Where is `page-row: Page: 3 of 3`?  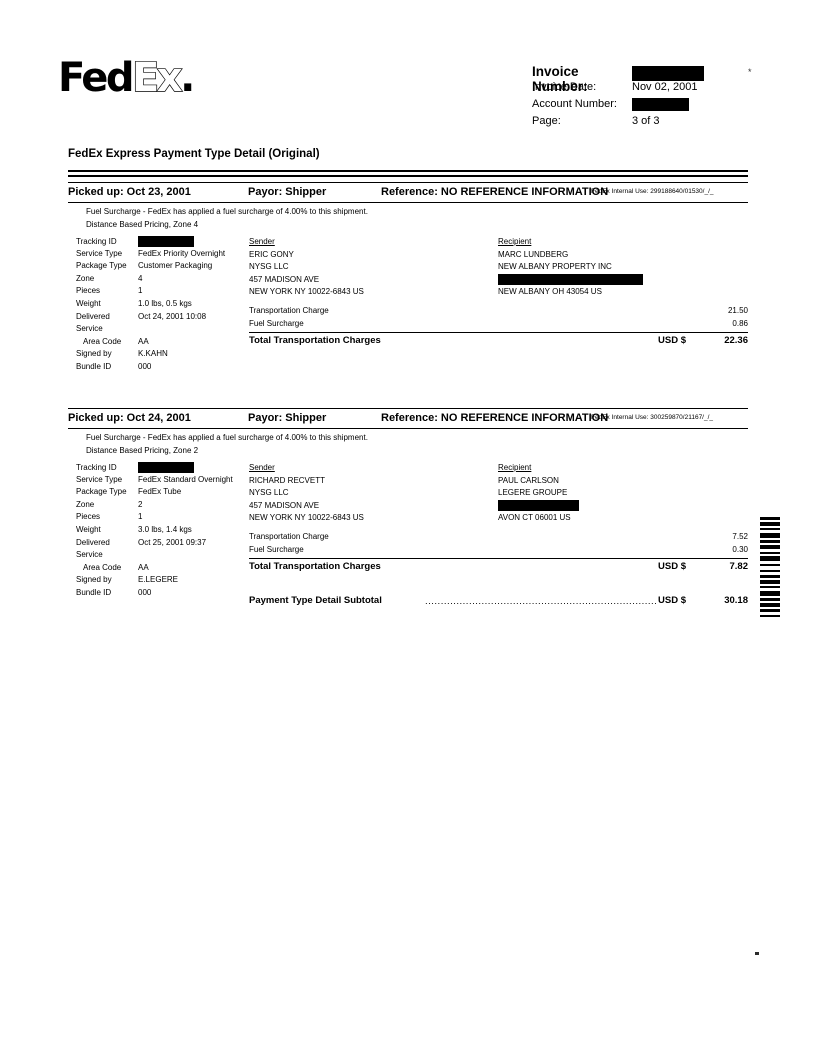
page-row: Page: 3 of 3 is located at coordinates (657, 123).